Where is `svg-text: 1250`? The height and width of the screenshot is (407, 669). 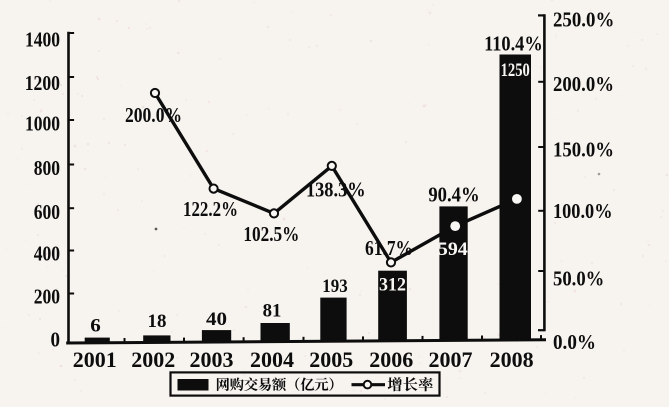
svg-text: 1250 is located at coordinates (515, 70).